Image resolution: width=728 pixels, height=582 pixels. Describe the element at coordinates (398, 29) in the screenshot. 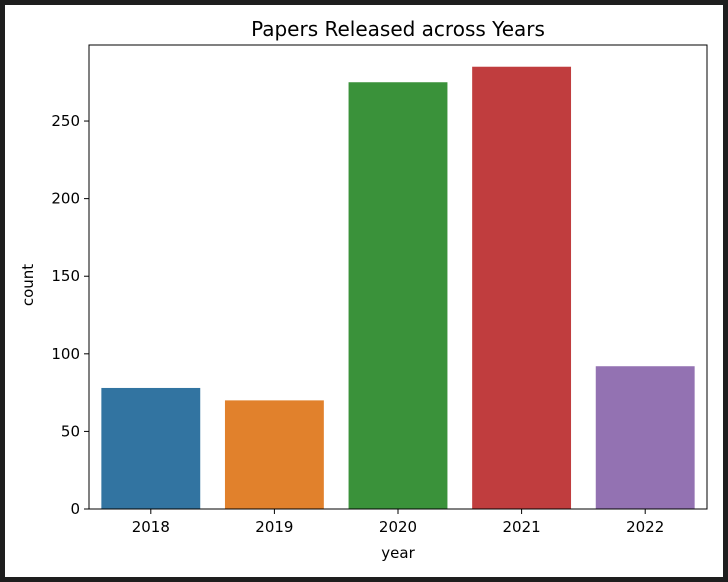

I see `chart-title: Papers Released across Years` at that location.